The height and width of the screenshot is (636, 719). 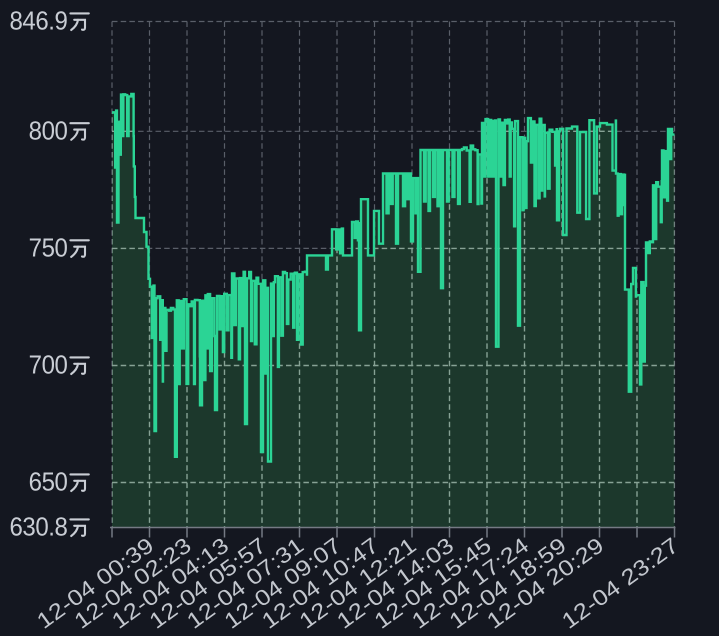 What do you see at coordinates (38, 21) in the screenshot?
I see `svg-text: 846.9` at bounding box center [38, 21].